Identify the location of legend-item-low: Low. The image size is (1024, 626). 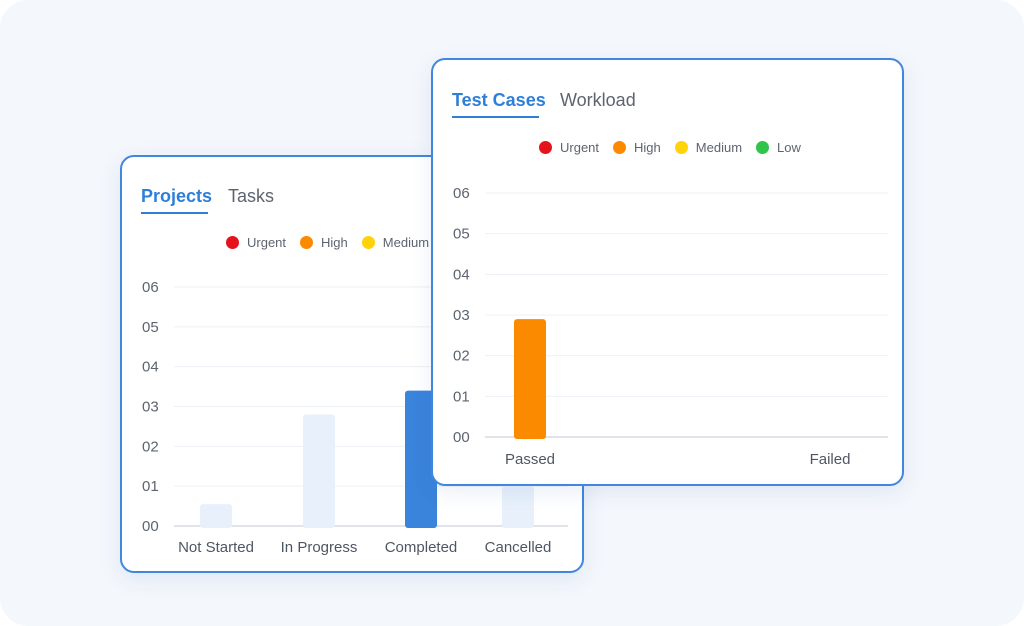
(778, 147).